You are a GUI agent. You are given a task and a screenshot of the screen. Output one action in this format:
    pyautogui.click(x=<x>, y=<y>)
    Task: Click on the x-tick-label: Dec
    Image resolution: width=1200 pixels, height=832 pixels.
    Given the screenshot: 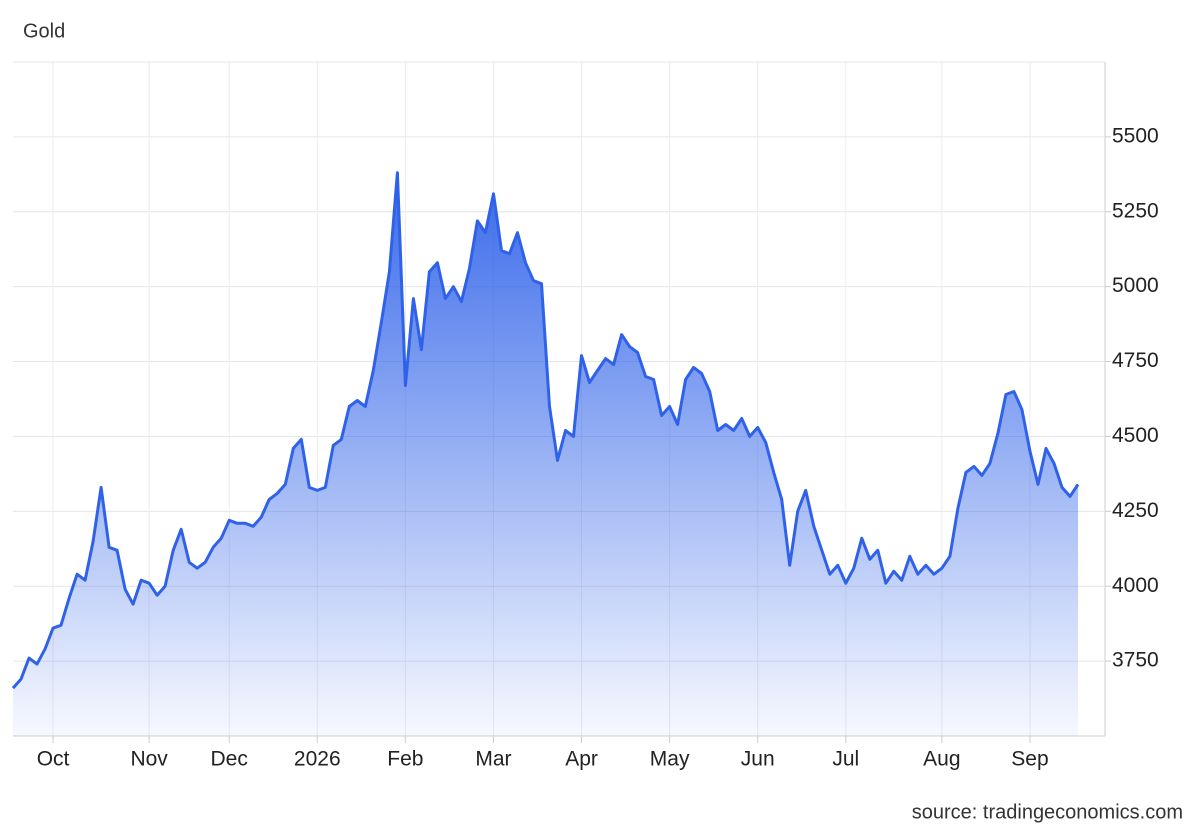 What is the action you would take?
    pyautogui.click(x=229, y=759)
    